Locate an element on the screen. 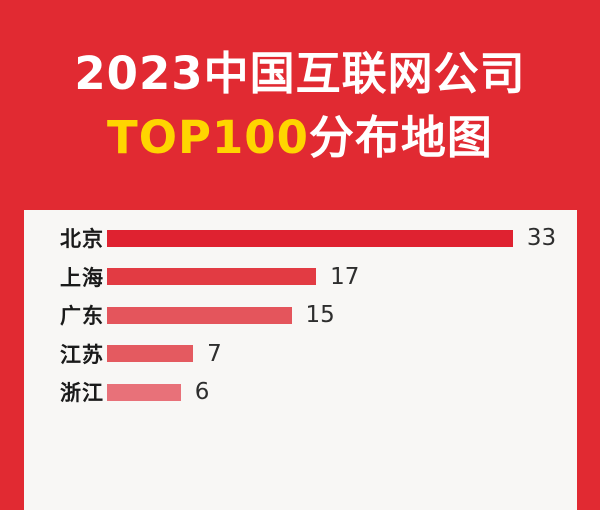 The image size is (600, 510). title-line-2-rest: 分布地图 is located at coordinates (400, 137).